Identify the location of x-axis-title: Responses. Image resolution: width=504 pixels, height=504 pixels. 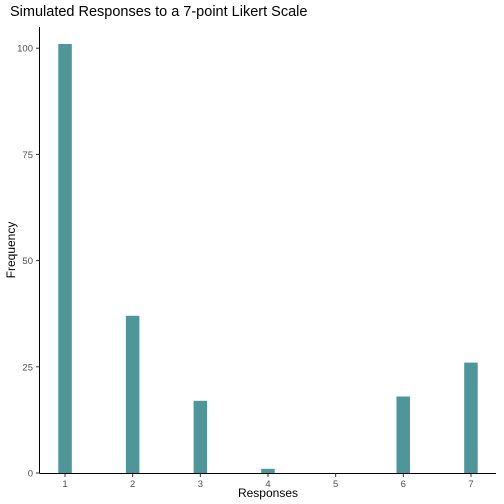
(268, 493).